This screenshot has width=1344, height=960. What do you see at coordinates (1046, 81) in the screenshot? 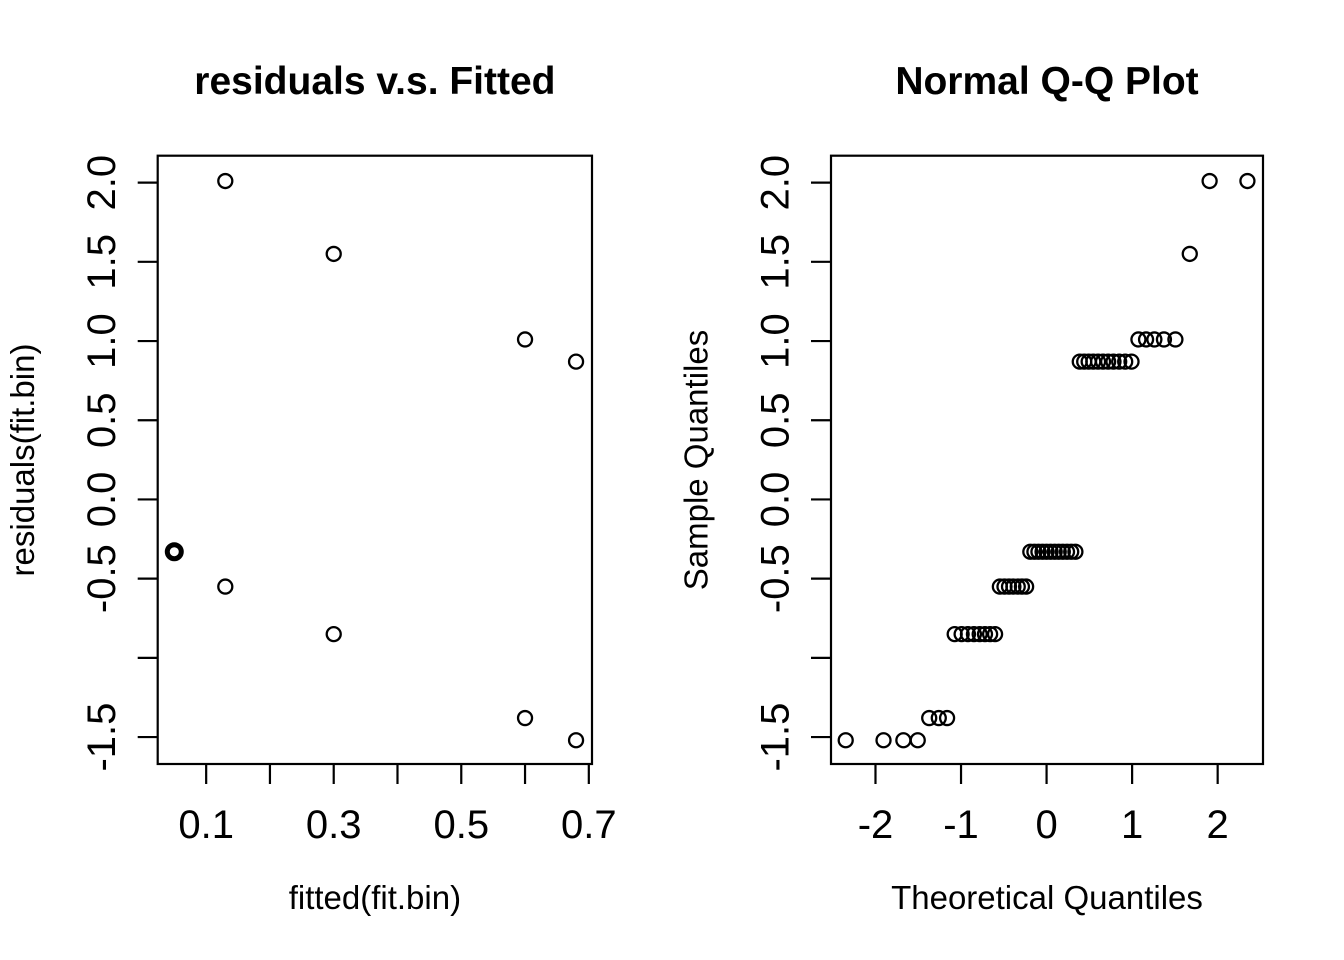
I see `plot-title: Normal Q-Q Plot` at bounding box center [1046, 81].